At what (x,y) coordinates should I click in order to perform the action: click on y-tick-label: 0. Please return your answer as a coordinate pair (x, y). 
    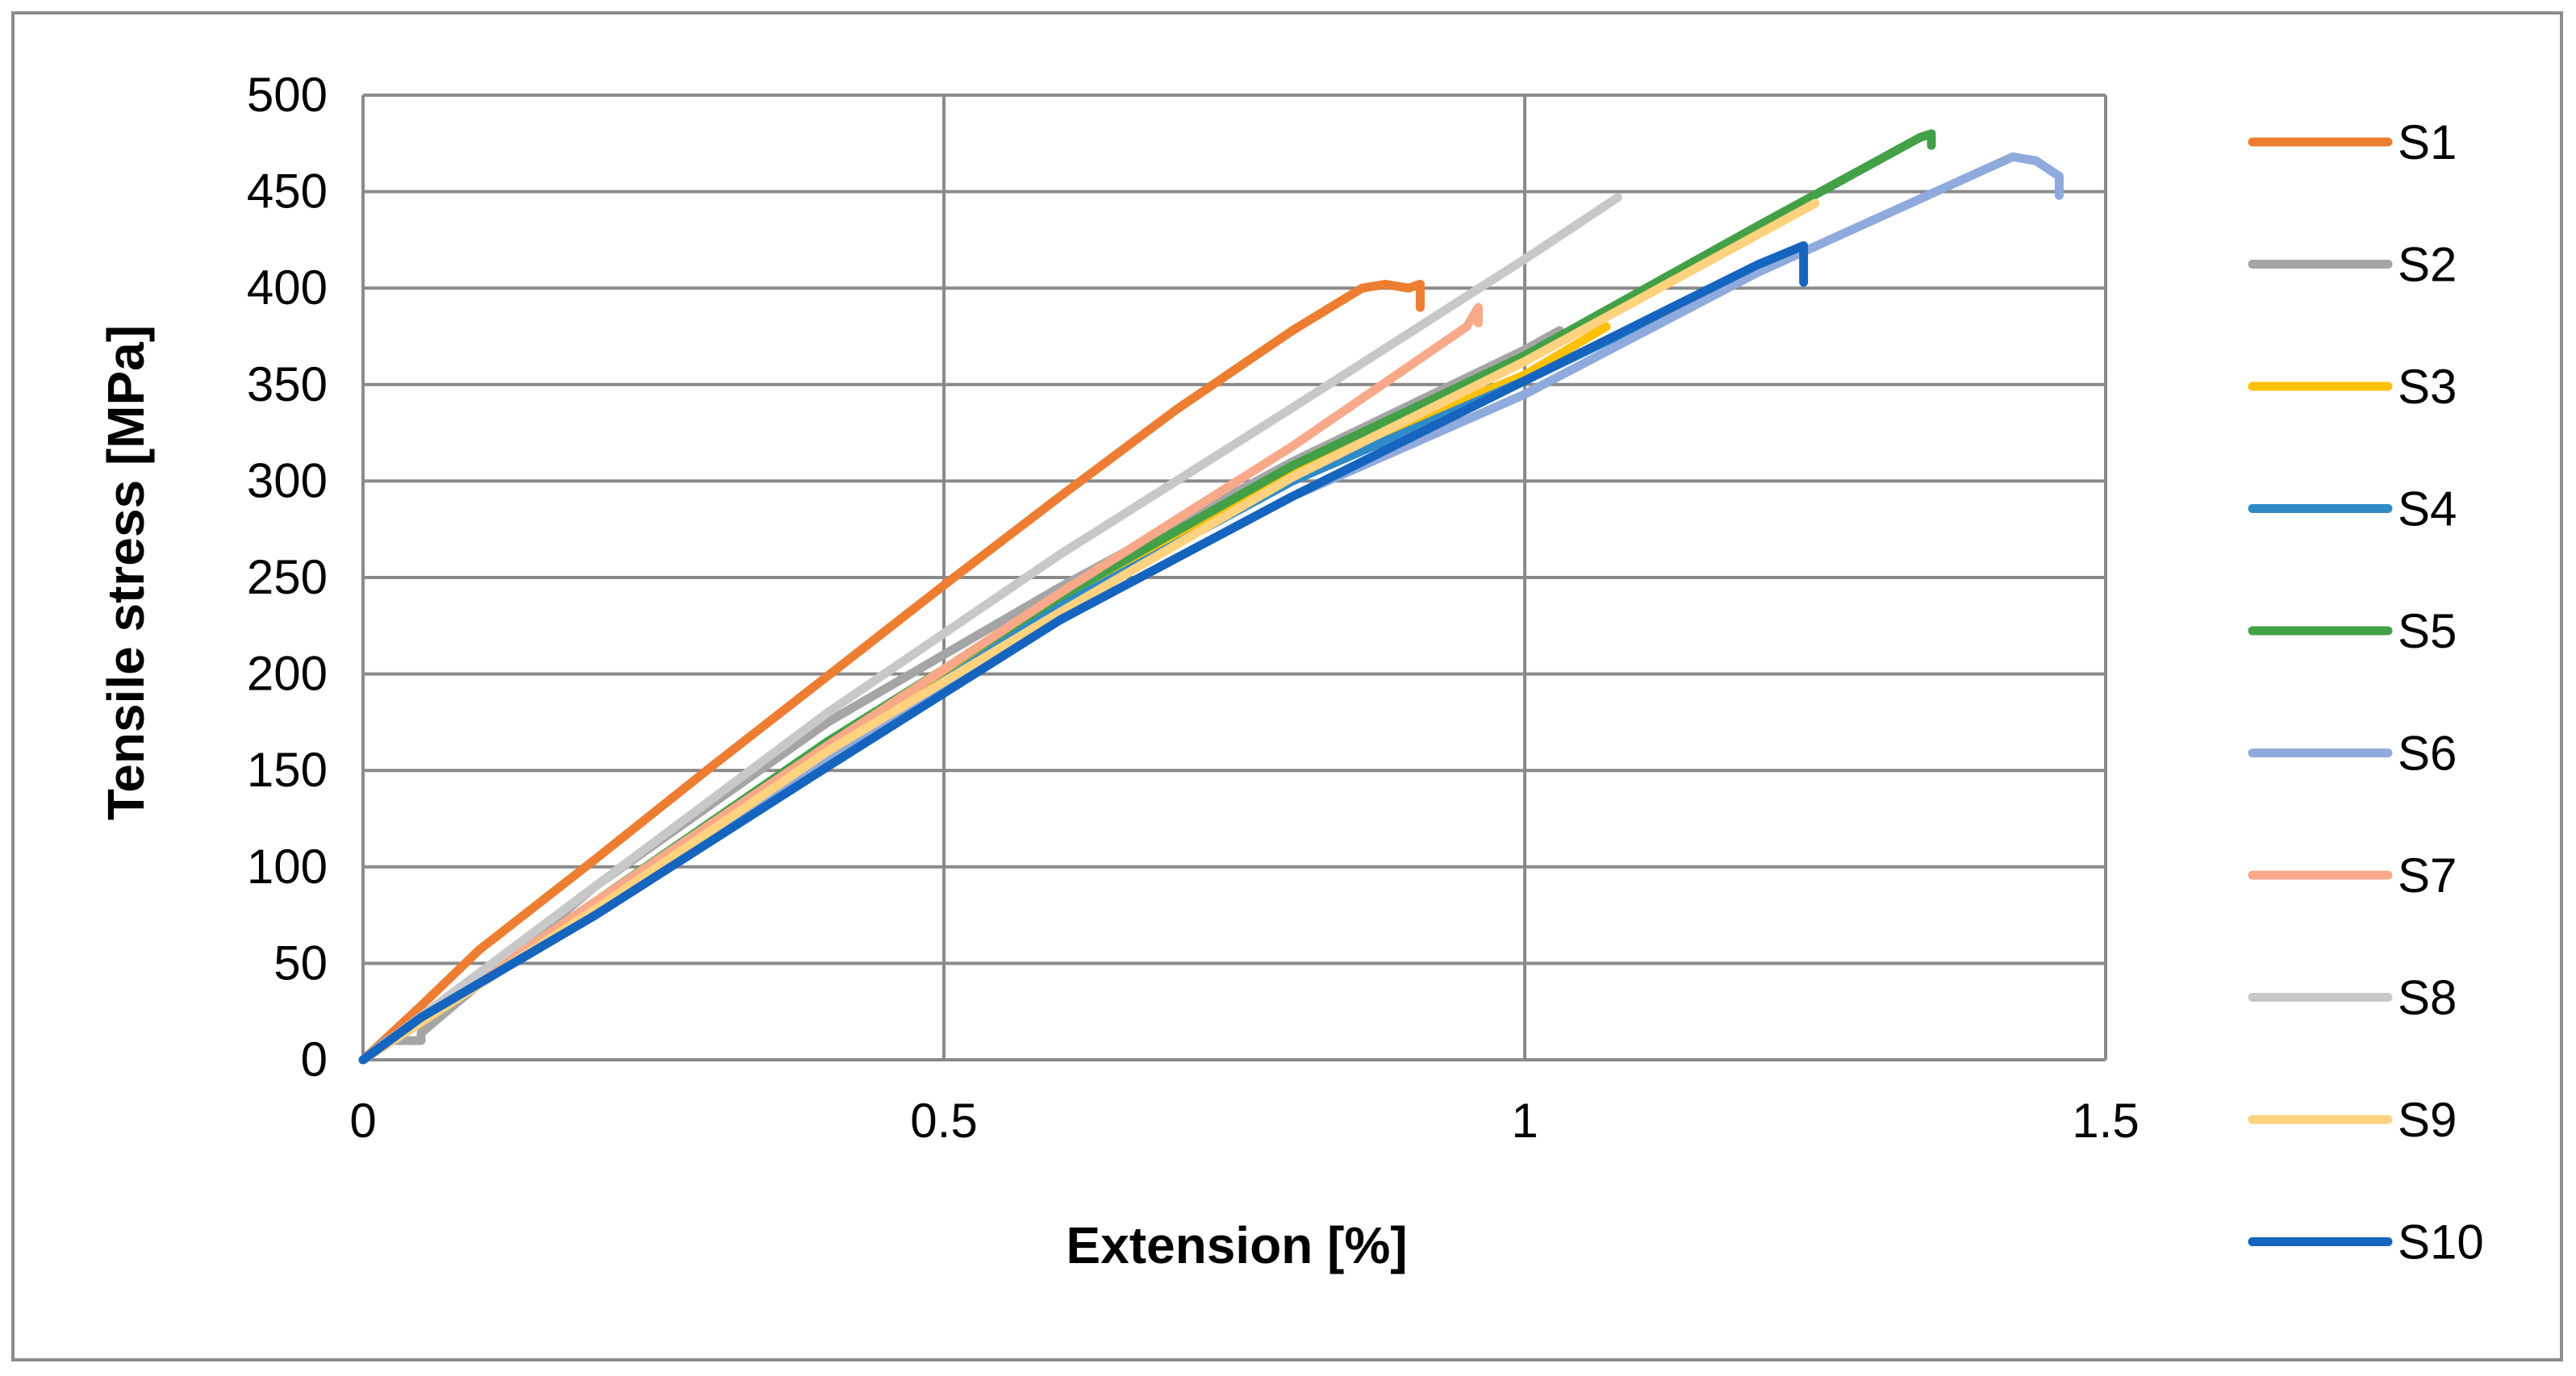
    Looking at the image, I should click on (314, 1059).